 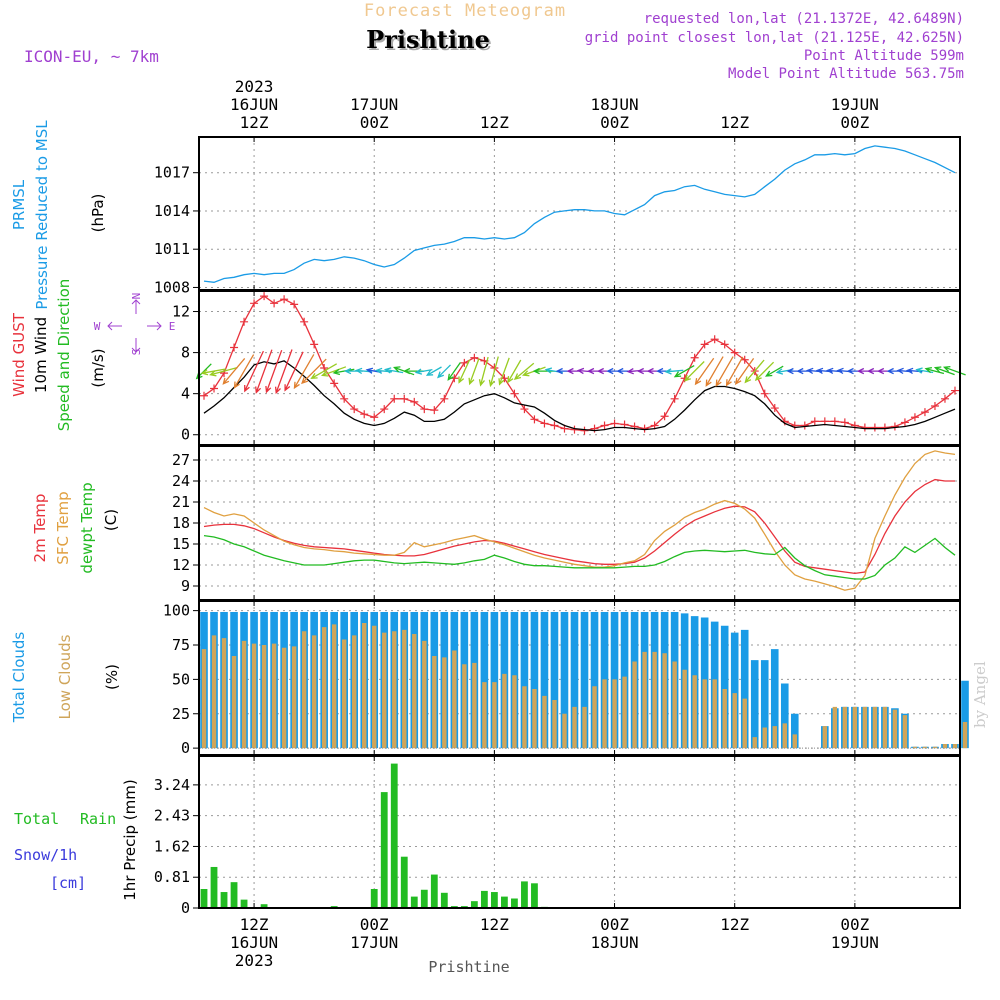 What do you see at coordinates (254, 86) in the screenshot?
I see `top-year-label: 2023` at bounding box center [254, 86].